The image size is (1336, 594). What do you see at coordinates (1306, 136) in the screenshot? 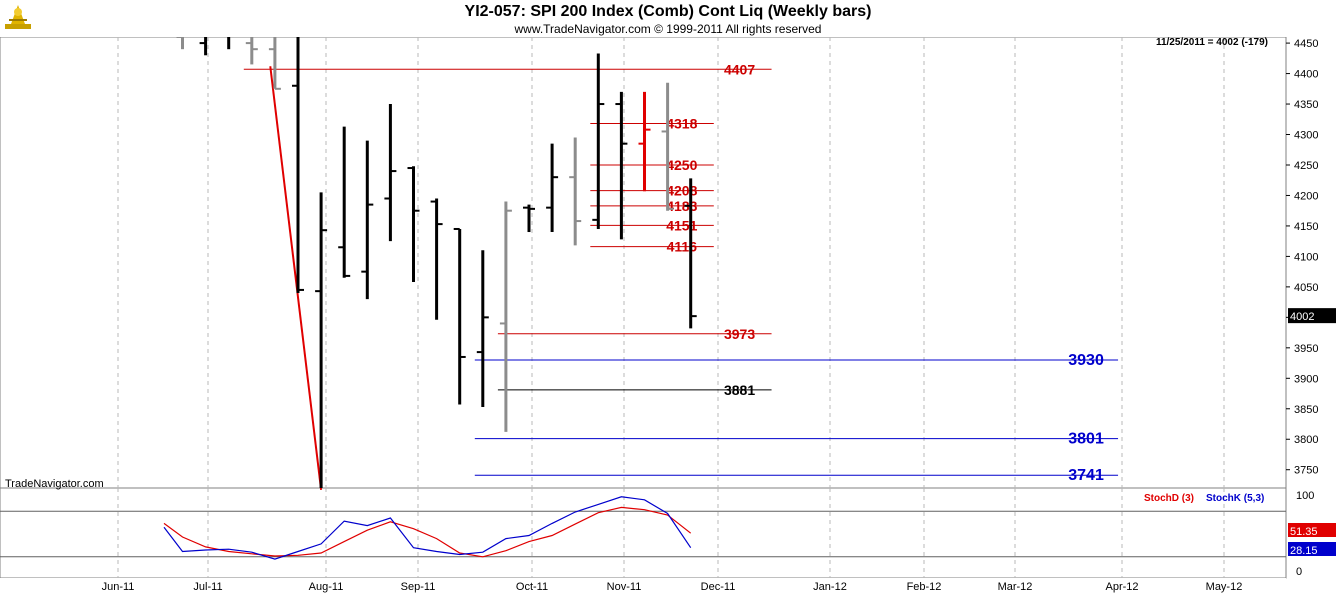
I see `y-tick-label: 4300` at bounding box center [1306, 136].